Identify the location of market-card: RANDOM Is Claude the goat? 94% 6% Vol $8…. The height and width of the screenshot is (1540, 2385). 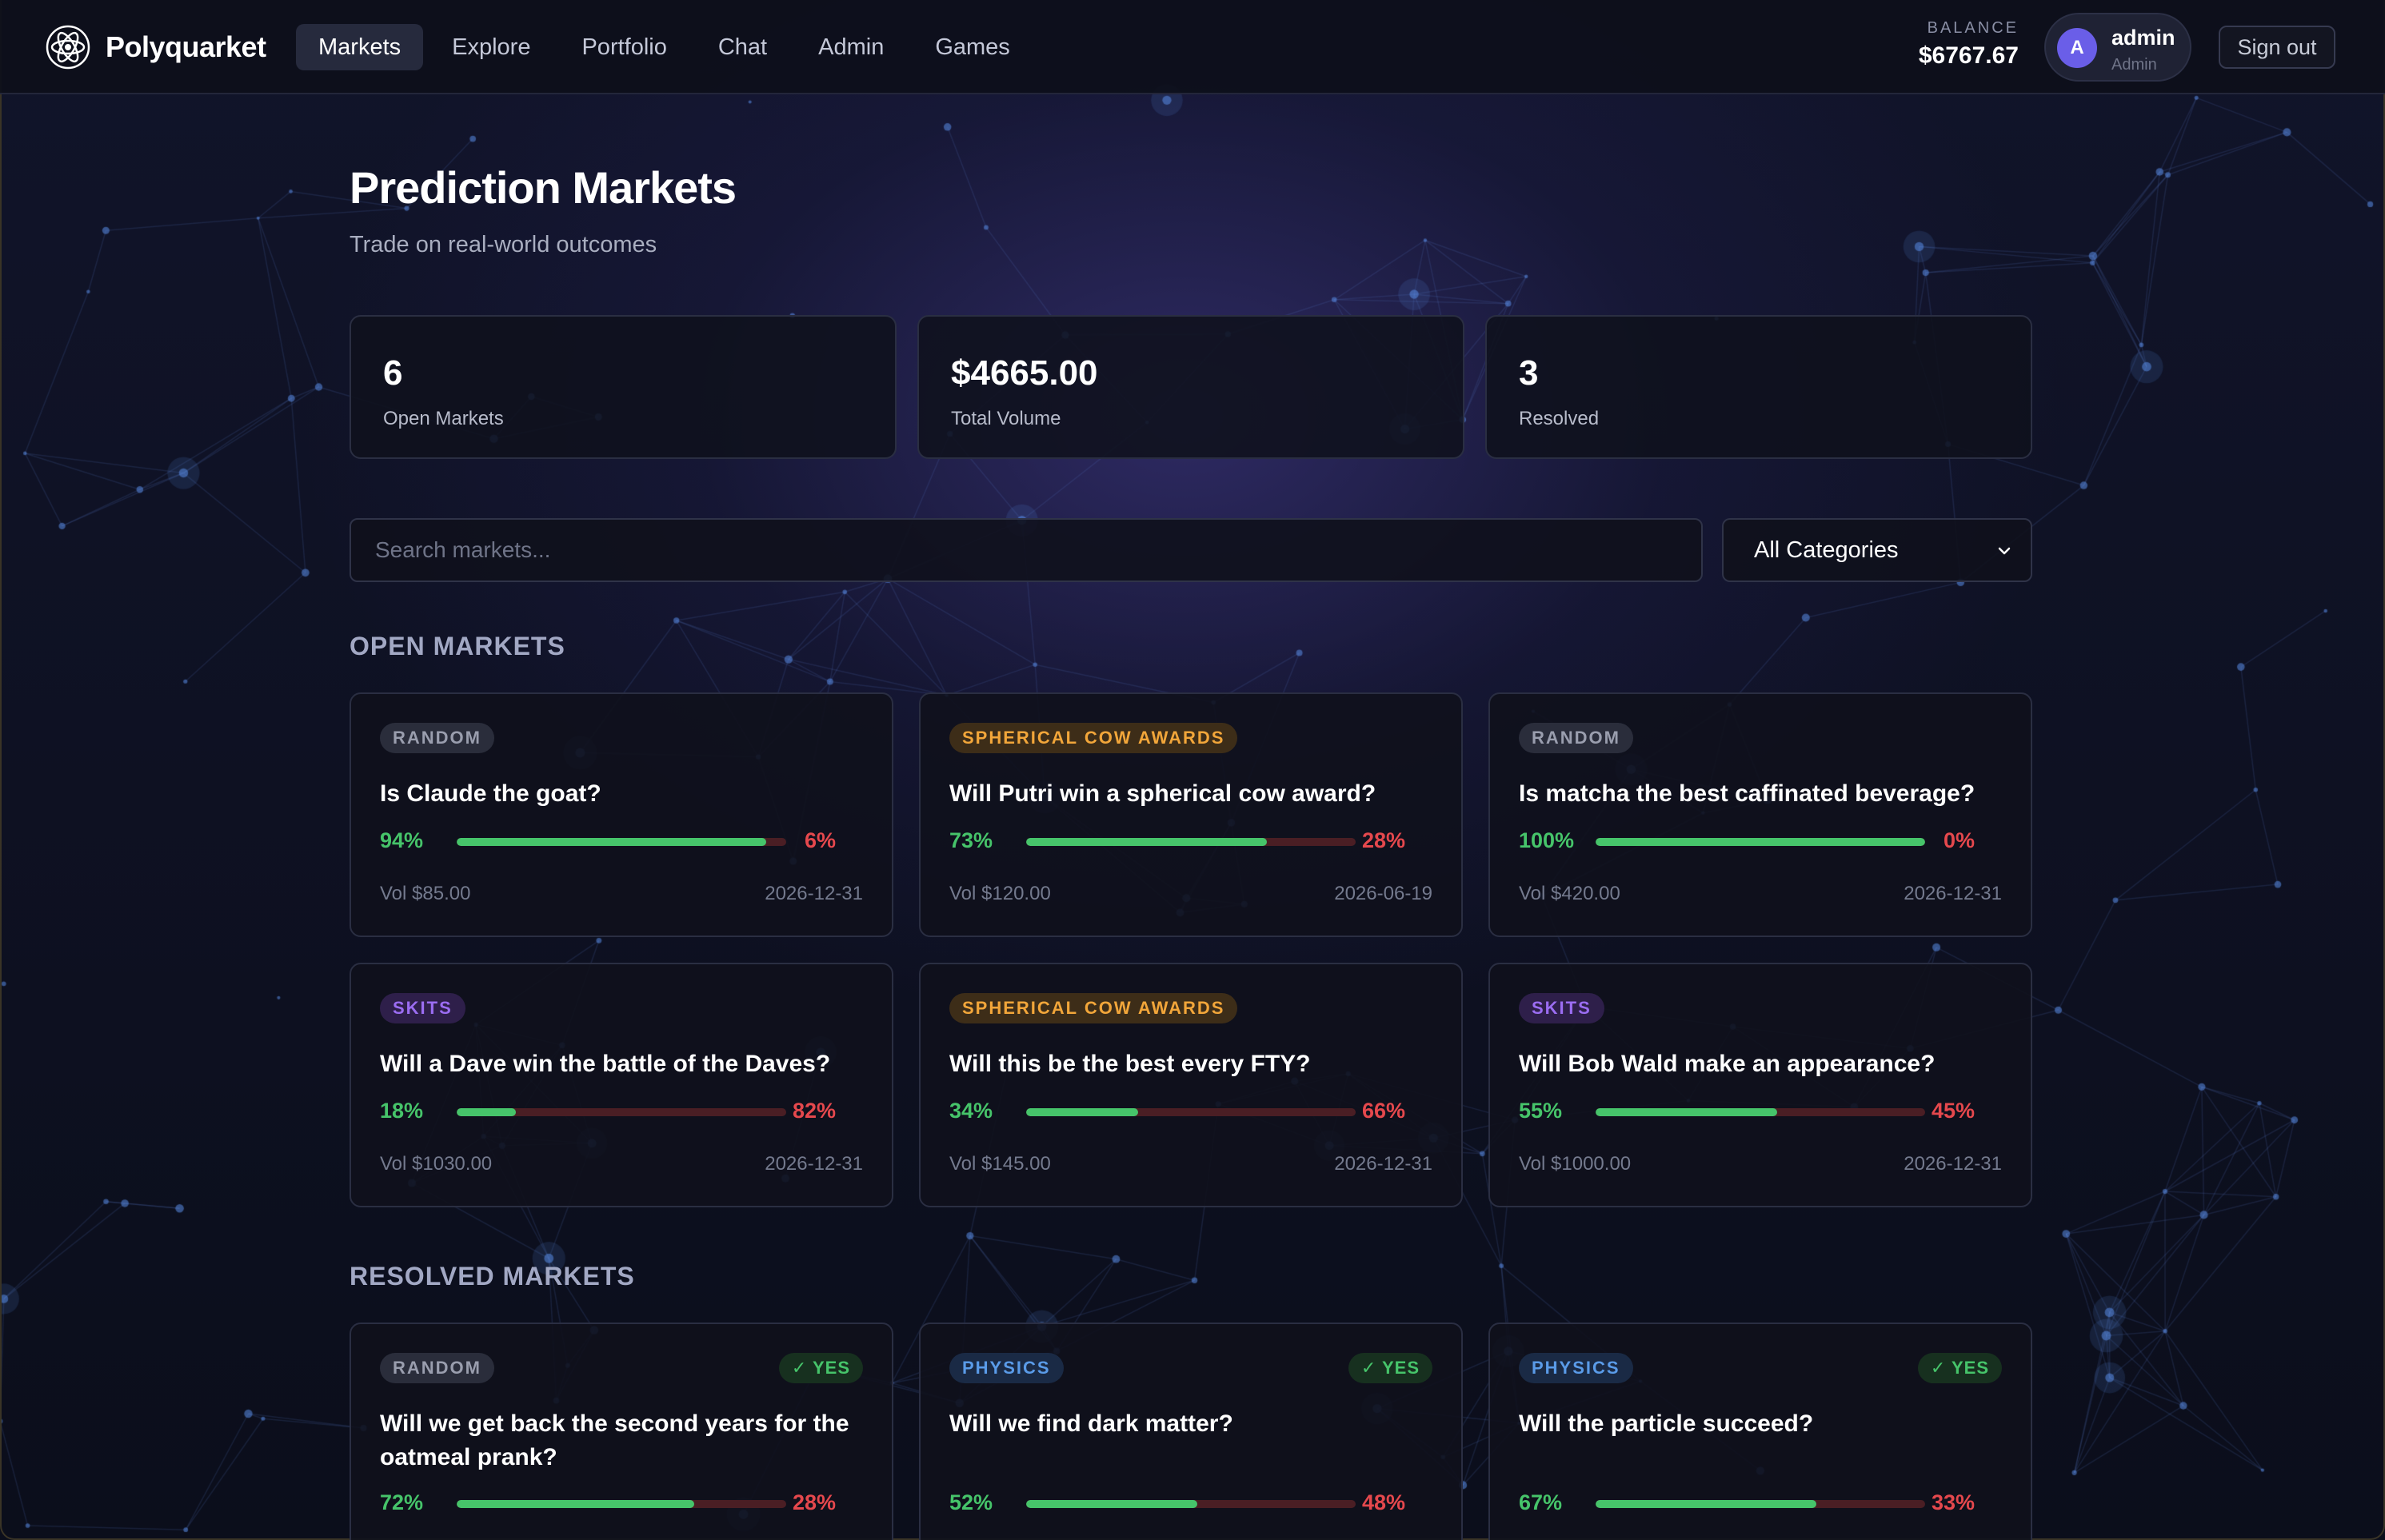
(621, 814).